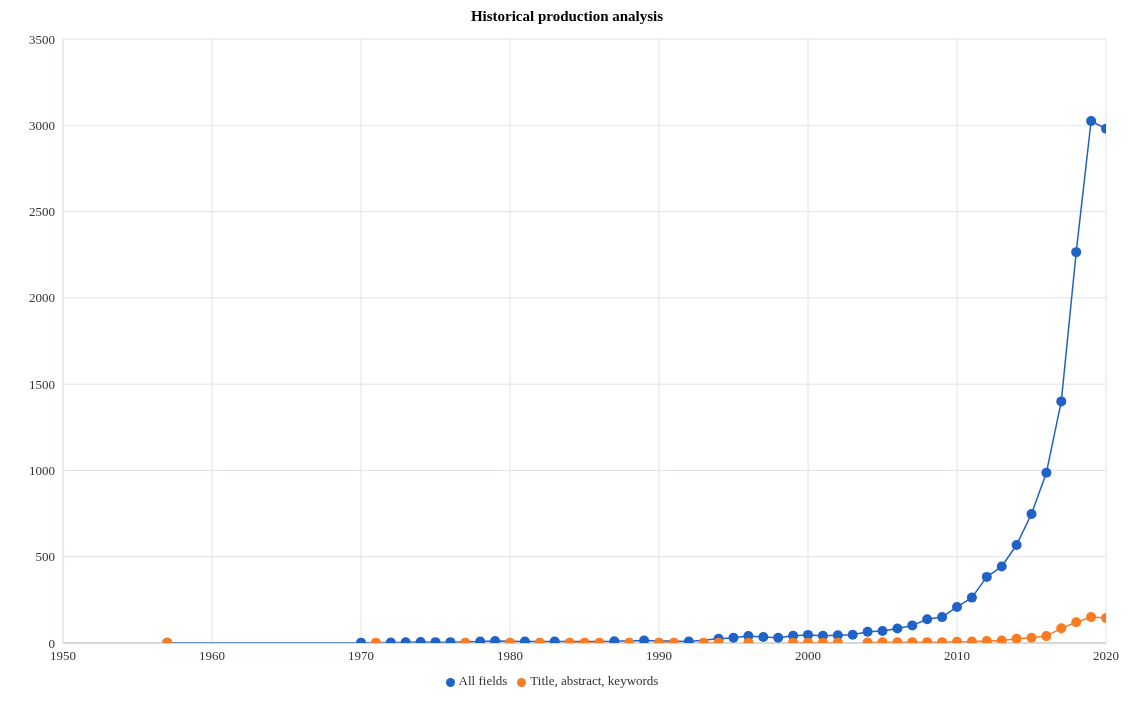 The image size is (1134, 717). What do you see at coordinates (42, 212) in the screenshot?
I see `y-tick-label: 2500` at bounding box center [42, 212].